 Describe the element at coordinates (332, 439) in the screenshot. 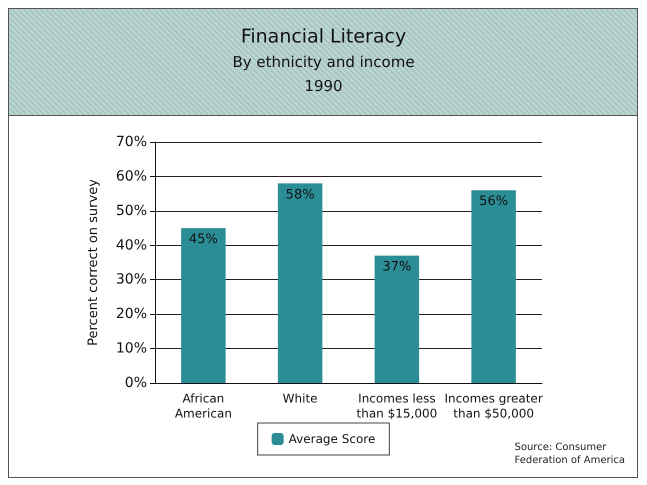

I see `legend-label: Average Score` at that location.